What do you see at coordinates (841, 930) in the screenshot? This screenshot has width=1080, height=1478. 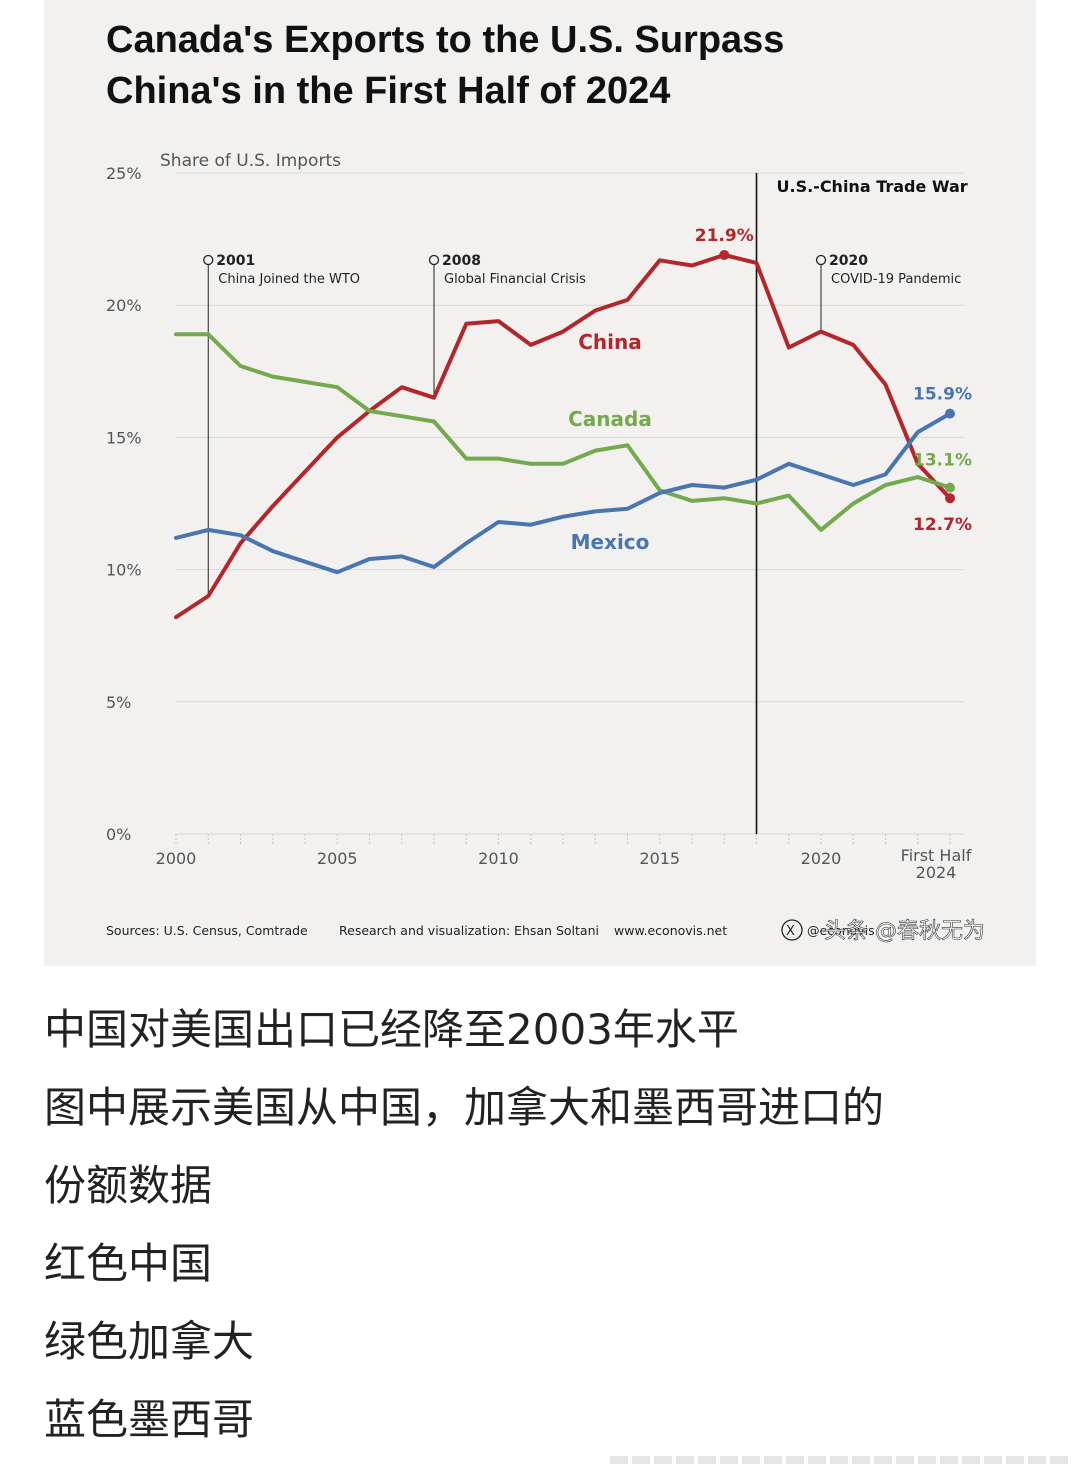 I see `footer-social: @econovis` at bounding box center [841, 930].